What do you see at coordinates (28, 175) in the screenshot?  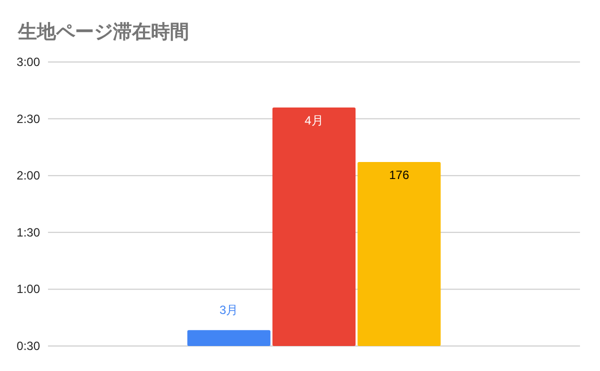 I see `y-tick-label: 2:00` at bounding box center [28, 175].